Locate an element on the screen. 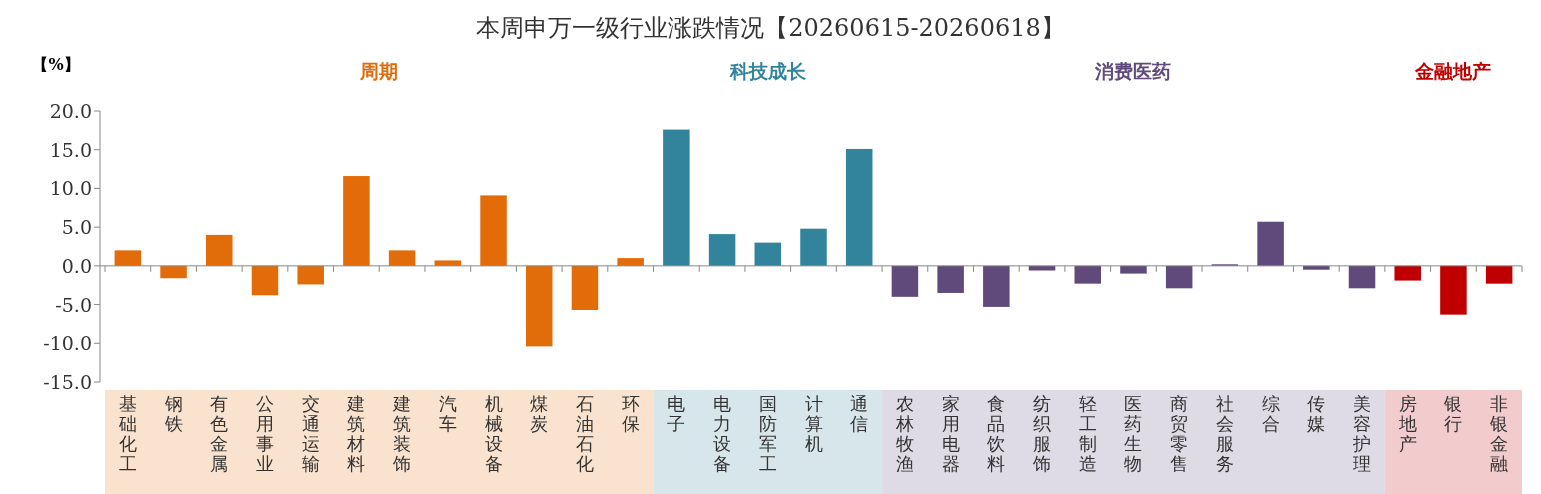  x-tick-label: 有色金属 is located at coordinates (219, 433).